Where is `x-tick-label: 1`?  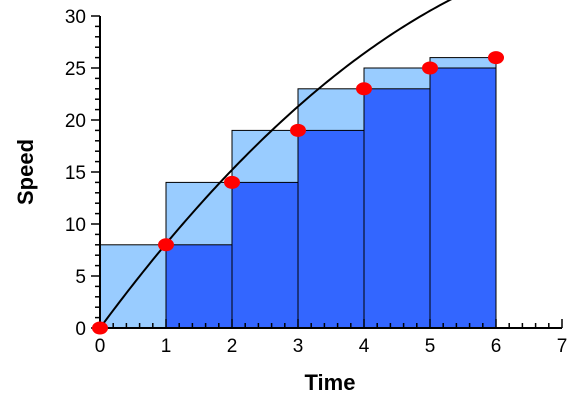 x-tick-label: 1 is located at coordinates (166, 346).